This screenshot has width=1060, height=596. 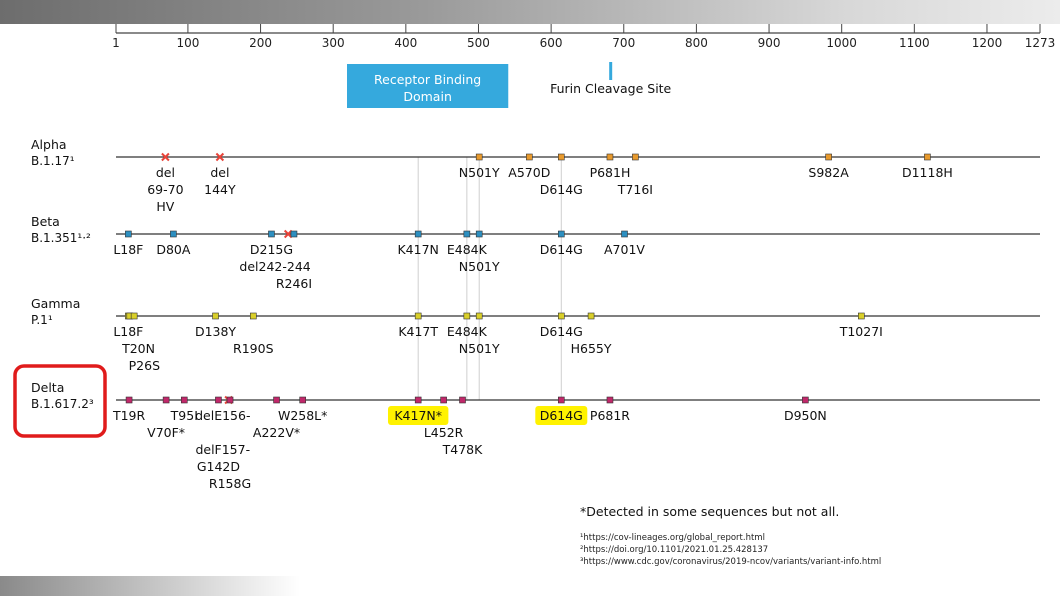 I want to click on variant-name: Delta, so click(x=47, y=387).